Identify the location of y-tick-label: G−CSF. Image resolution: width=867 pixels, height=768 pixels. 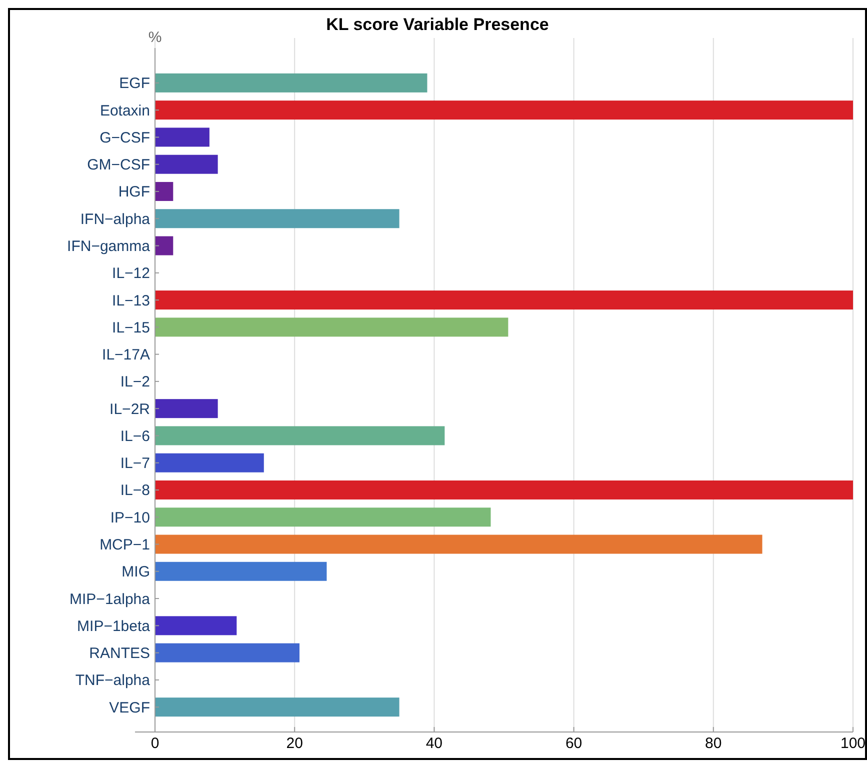
(125, 137).